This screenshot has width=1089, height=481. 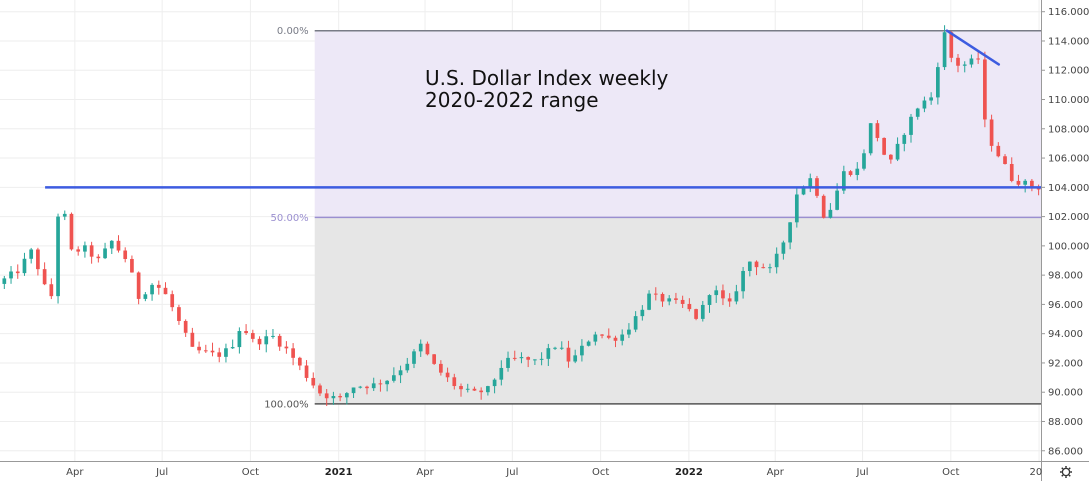 I want to click on time-axis-background, so click(x=520, y=471).